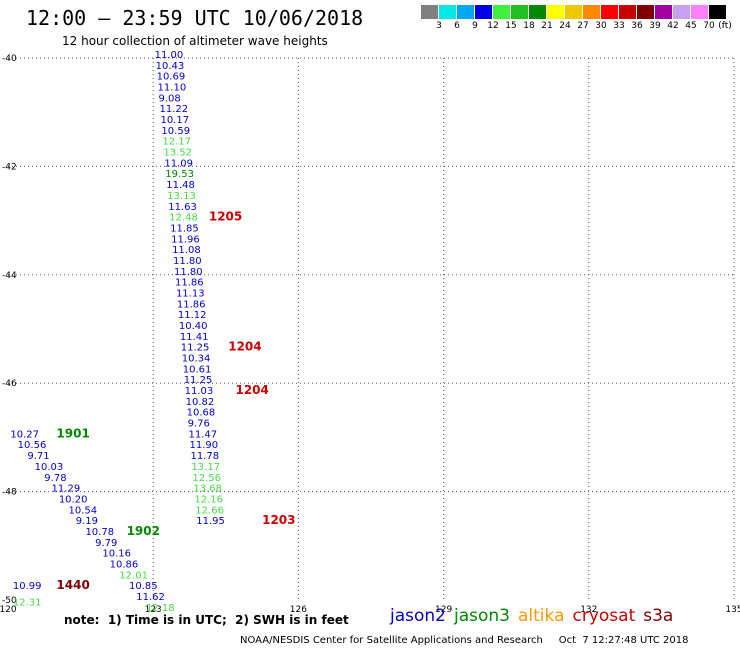 This screenshot has width=740, height=650. I want to click on wave-height-value: 12.56, so click(206, 478).